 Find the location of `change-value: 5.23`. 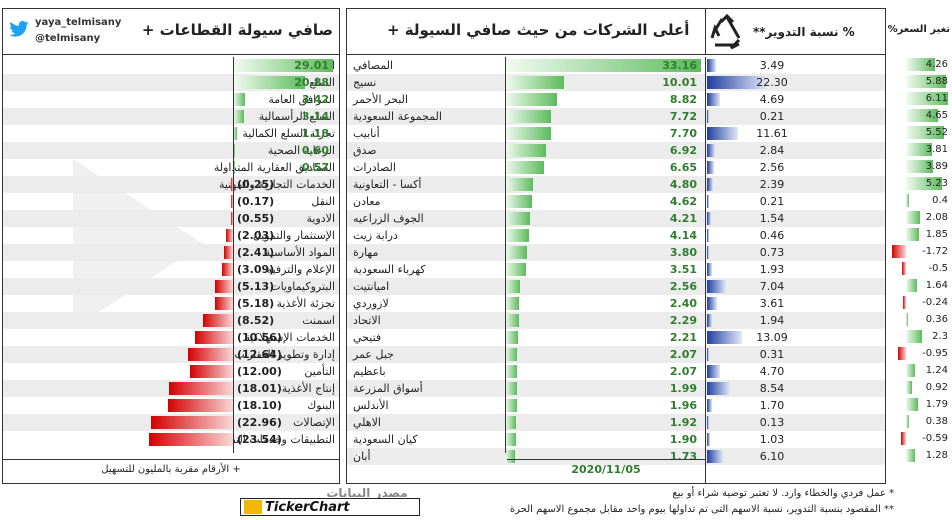

change-value: 5.23 is located at coordinates (936, 183).